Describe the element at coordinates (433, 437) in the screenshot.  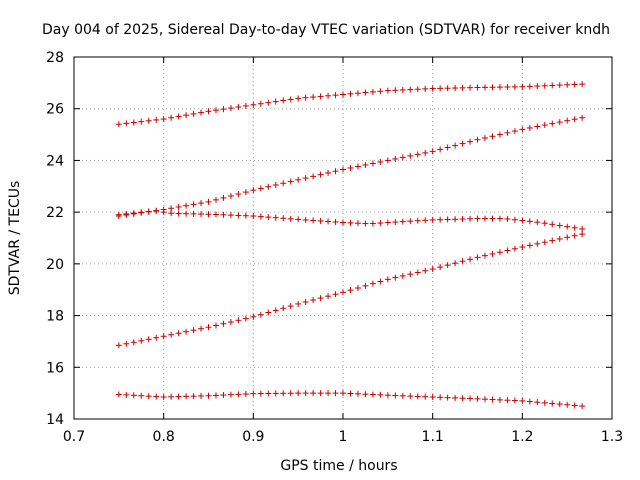
I see `x-tick-label: 1.1` at that location.